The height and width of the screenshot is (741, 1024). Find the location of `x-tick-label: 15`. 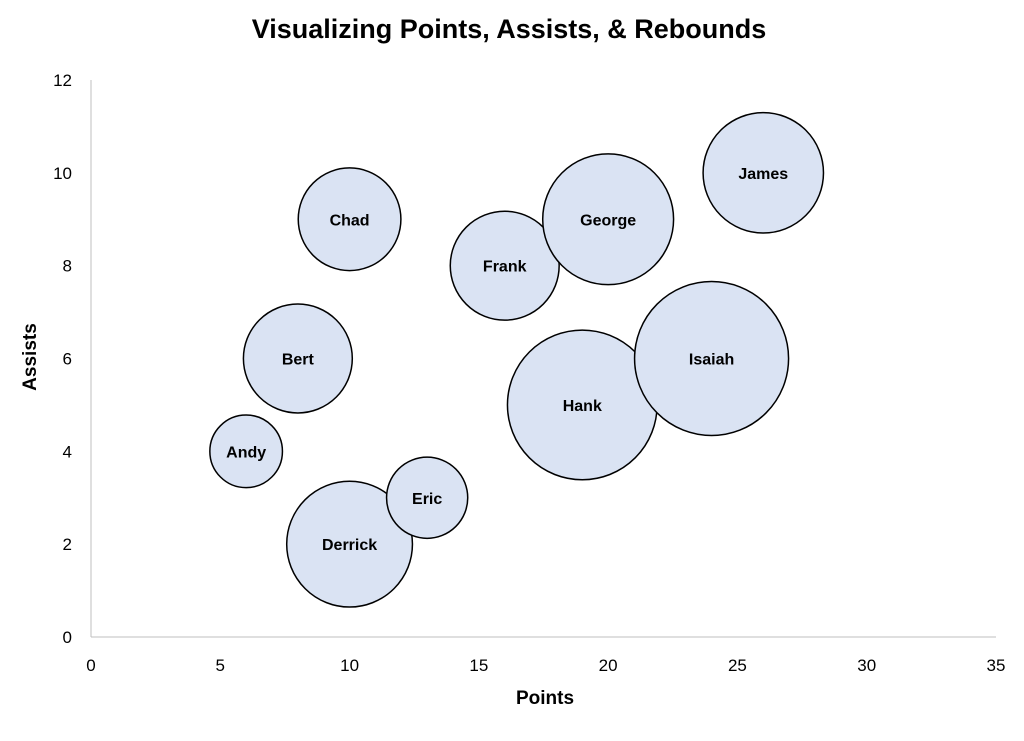

x-tick-label: 15 is located at coordinates (478, 665).